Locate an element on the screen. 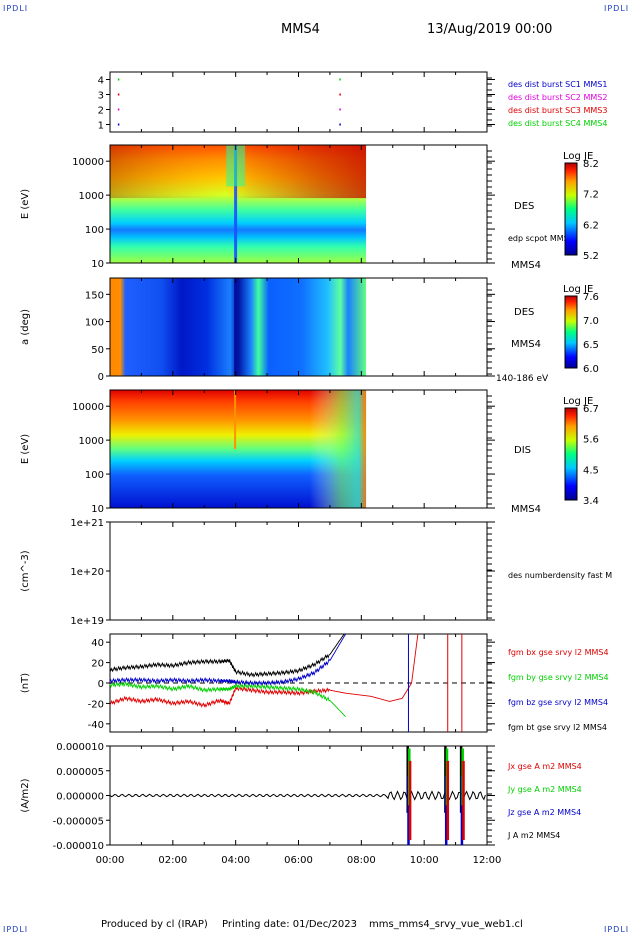 This screenshot has height=934, width=630. current-tick-label: 0.000000 is located at coordinates (80, 797).